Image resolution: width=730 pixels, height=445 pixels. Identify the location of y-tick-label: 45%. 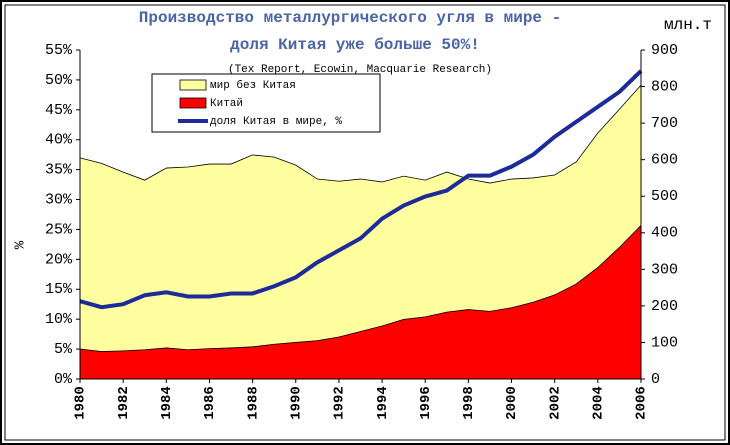
(59, 110).